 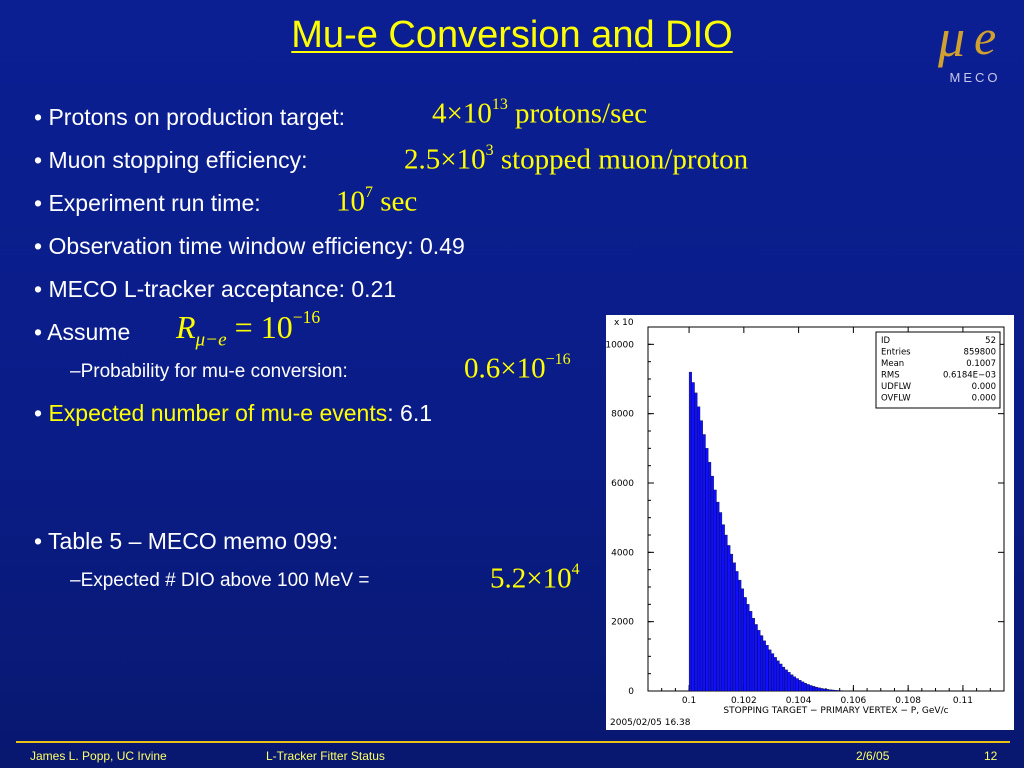 I want to click on footer-author: James L. Popp, UC Irvine, so click(x=98, y=756).